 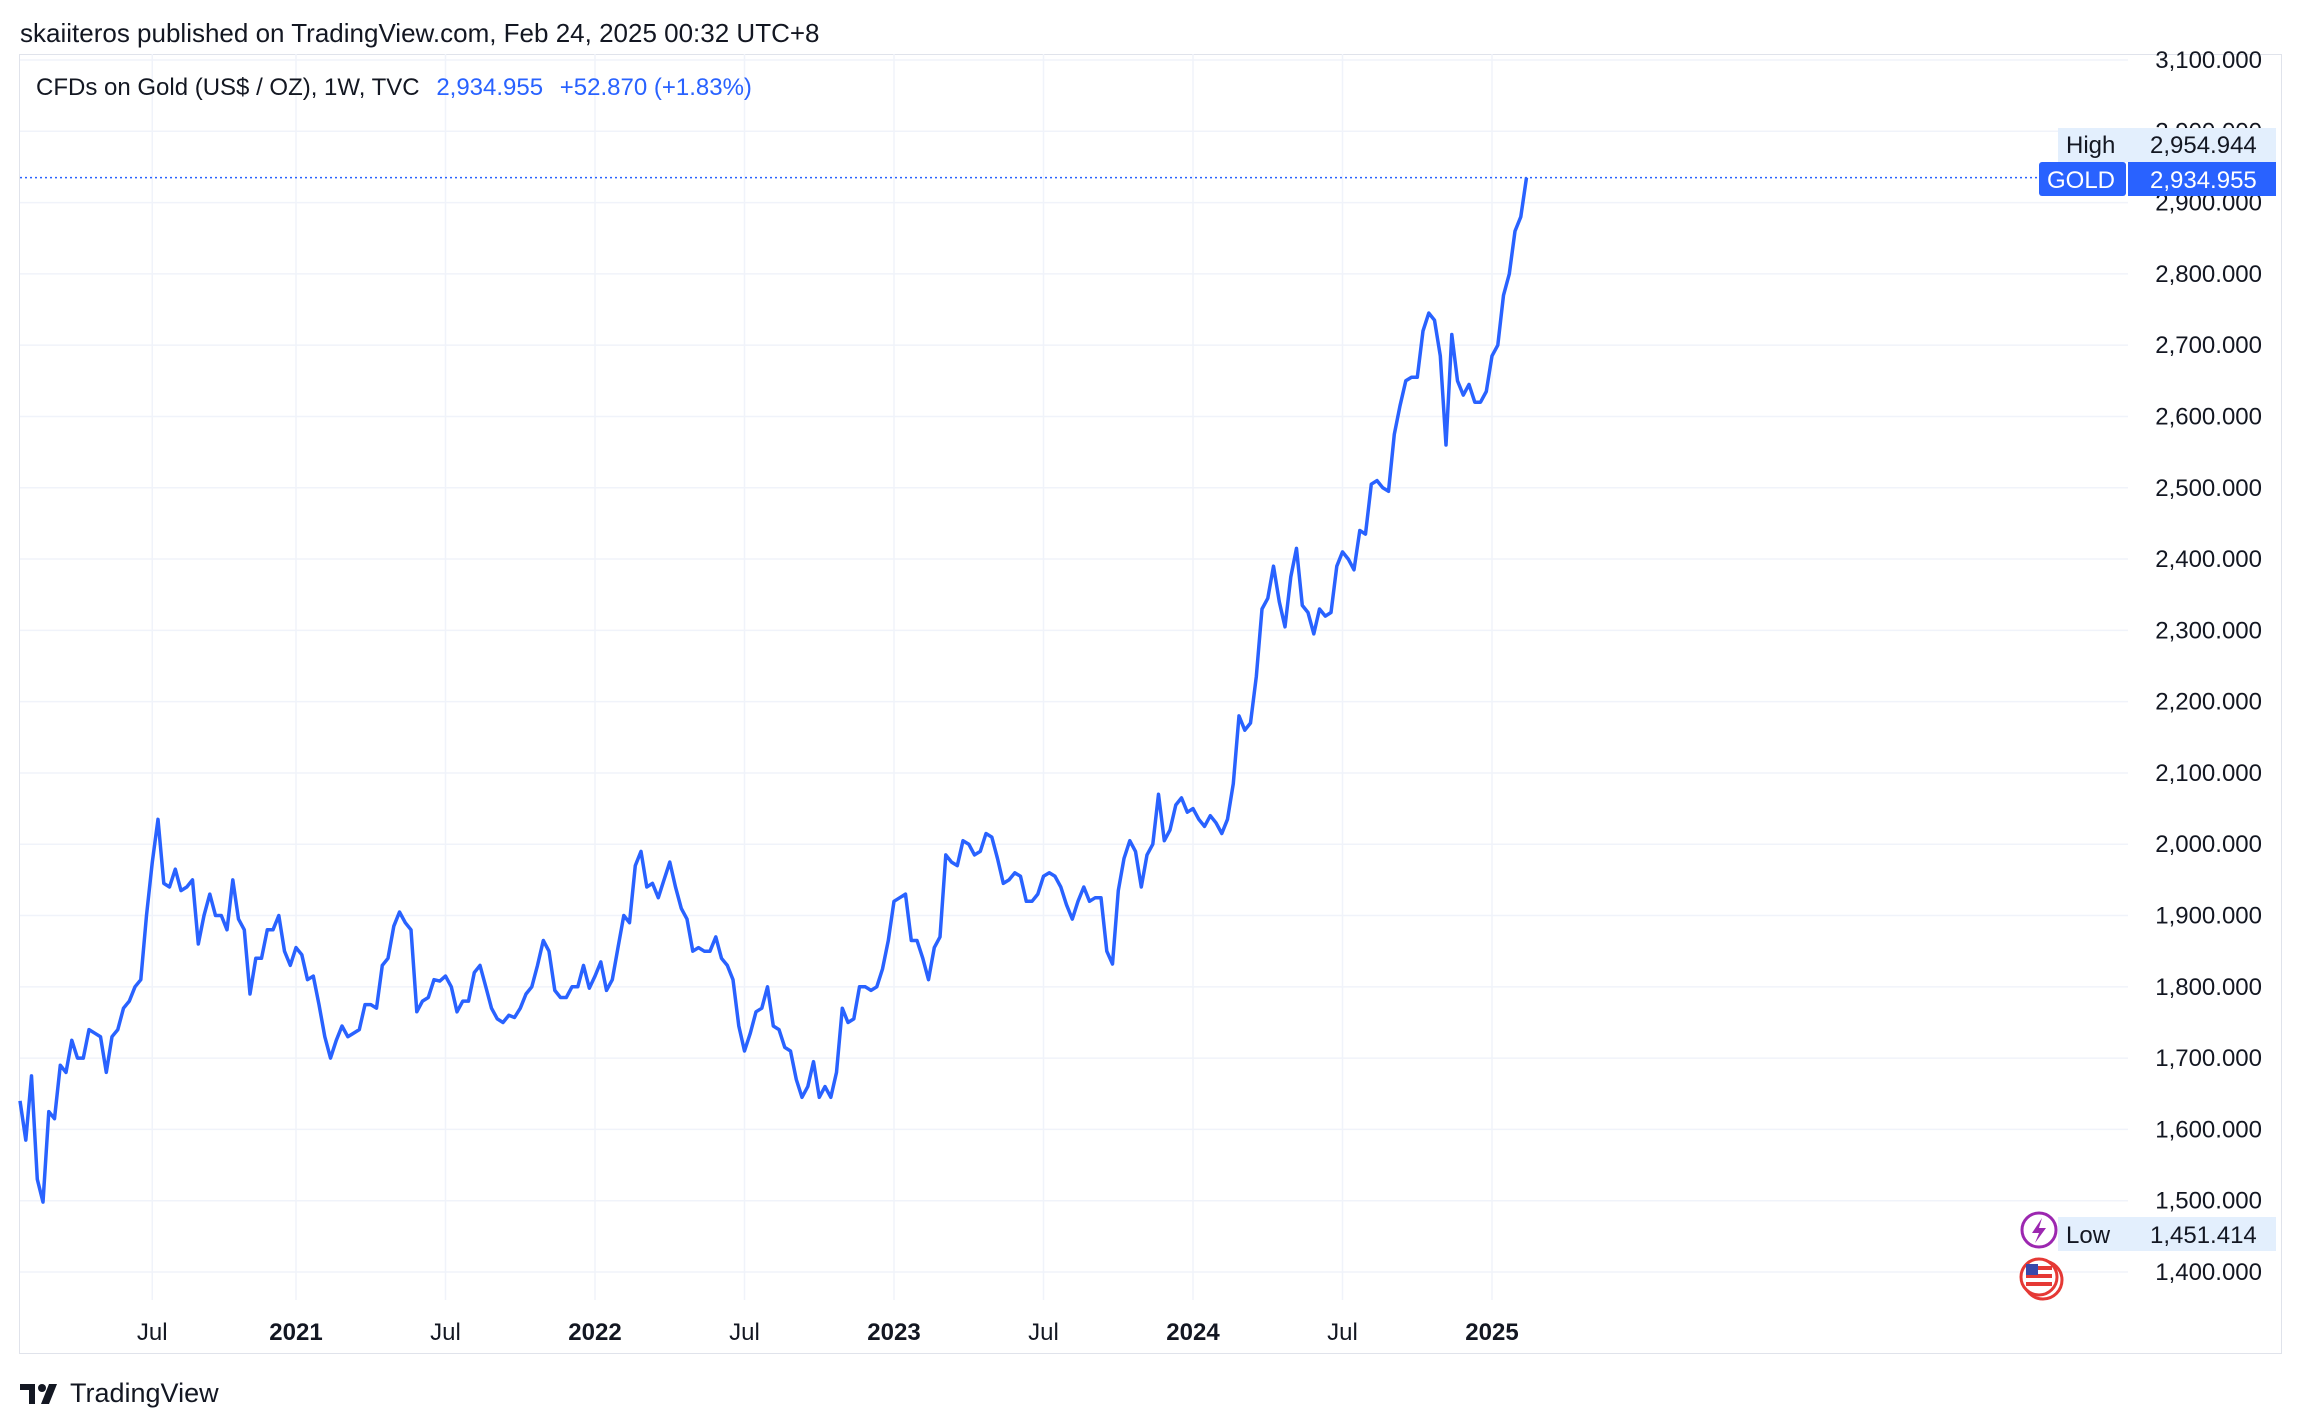 I want to click on price-change: +52.870 (+1.83%), so click(x=655, y=87).